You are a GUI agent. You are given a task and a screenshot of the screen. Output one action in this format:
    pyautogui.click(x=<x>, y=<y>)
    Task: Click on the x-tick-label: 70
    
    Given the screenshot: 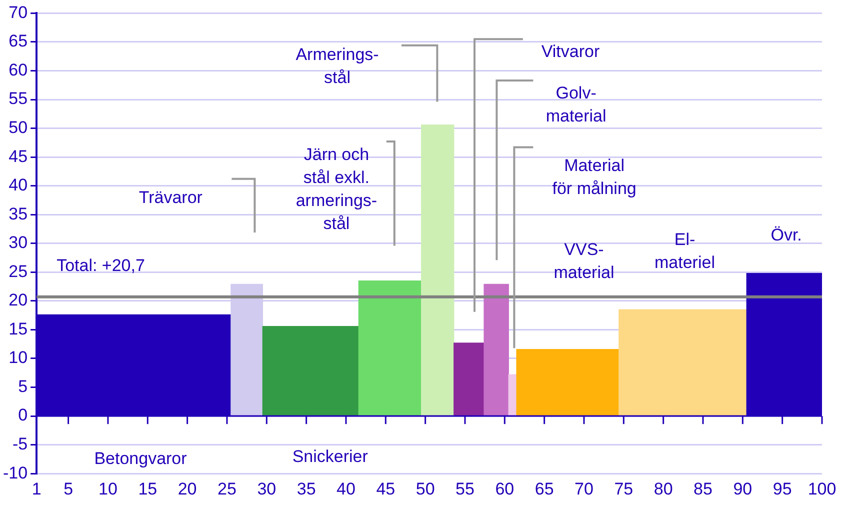 What is the action you would take?
    pyautogui.click(x=584, y=488)
    